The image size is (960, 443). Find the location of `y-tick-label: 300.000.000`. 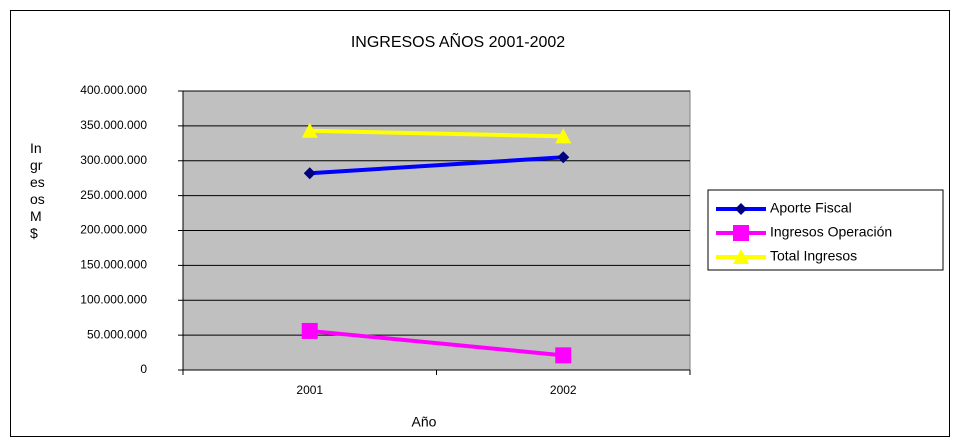

y-tick-label: 300.000.000 is located at coordinates (113, 160).